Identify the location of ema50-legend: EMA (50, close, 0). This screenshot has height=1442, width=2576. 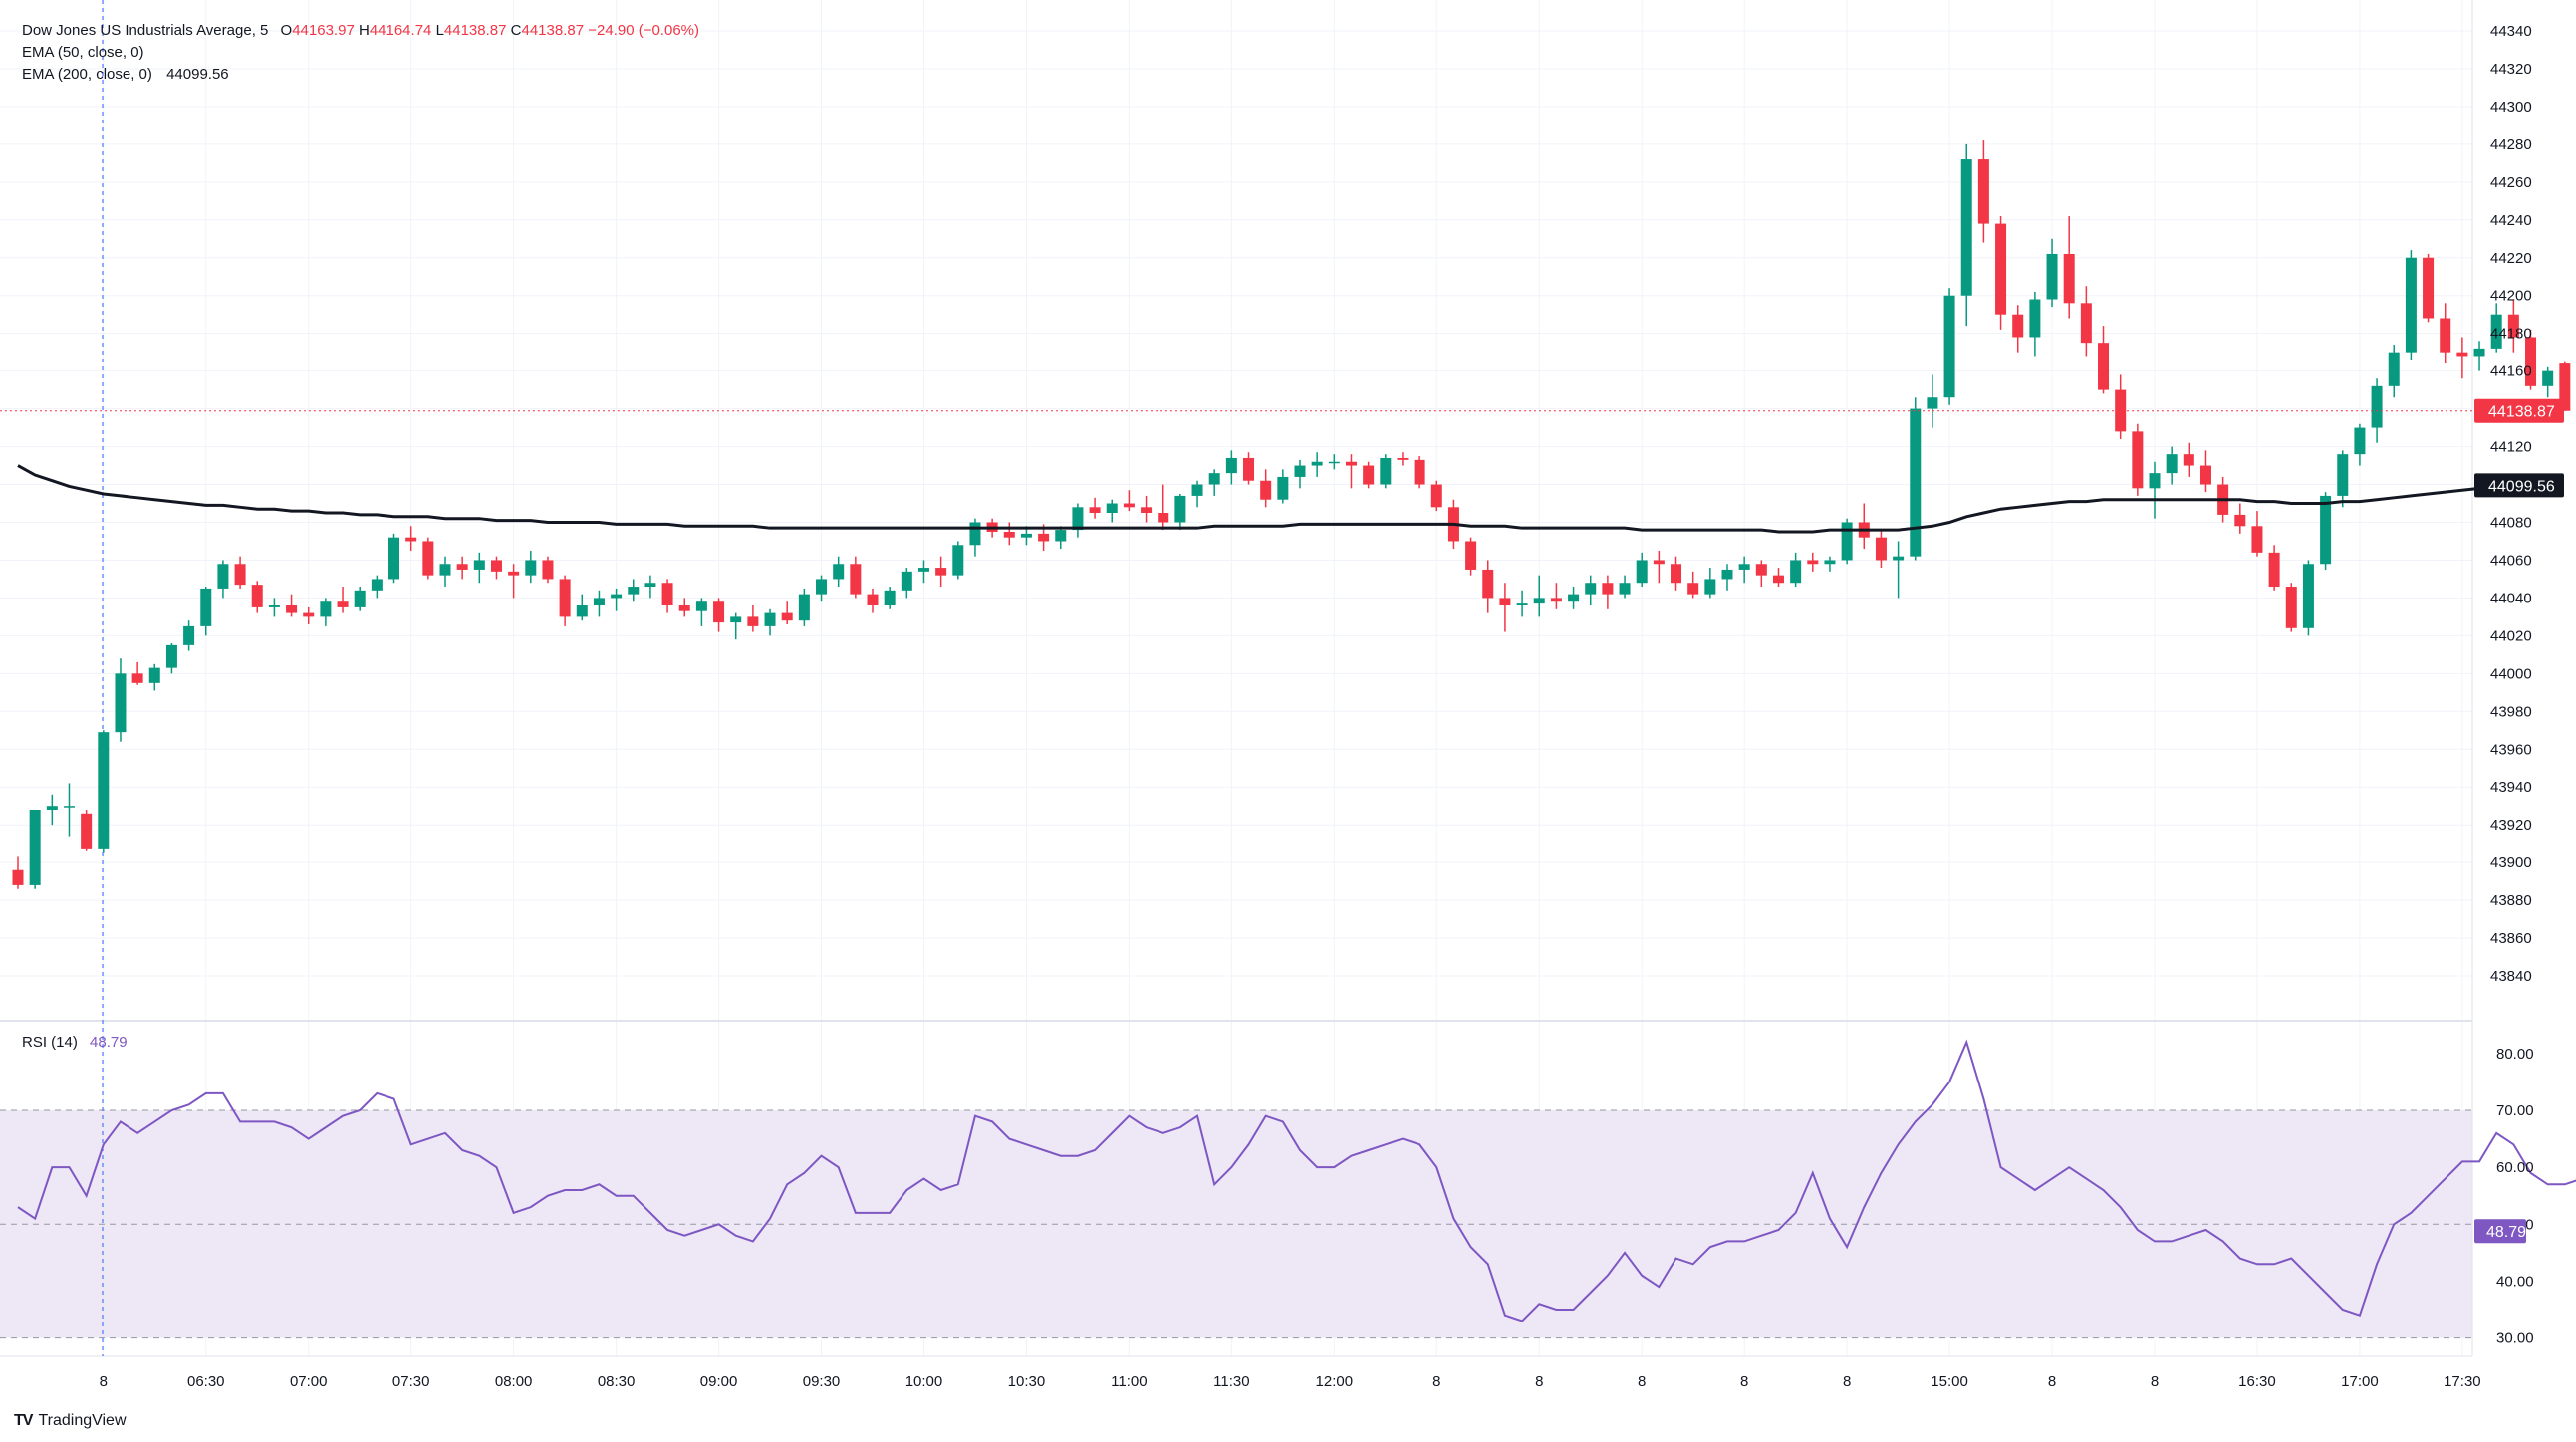
(83, 52).